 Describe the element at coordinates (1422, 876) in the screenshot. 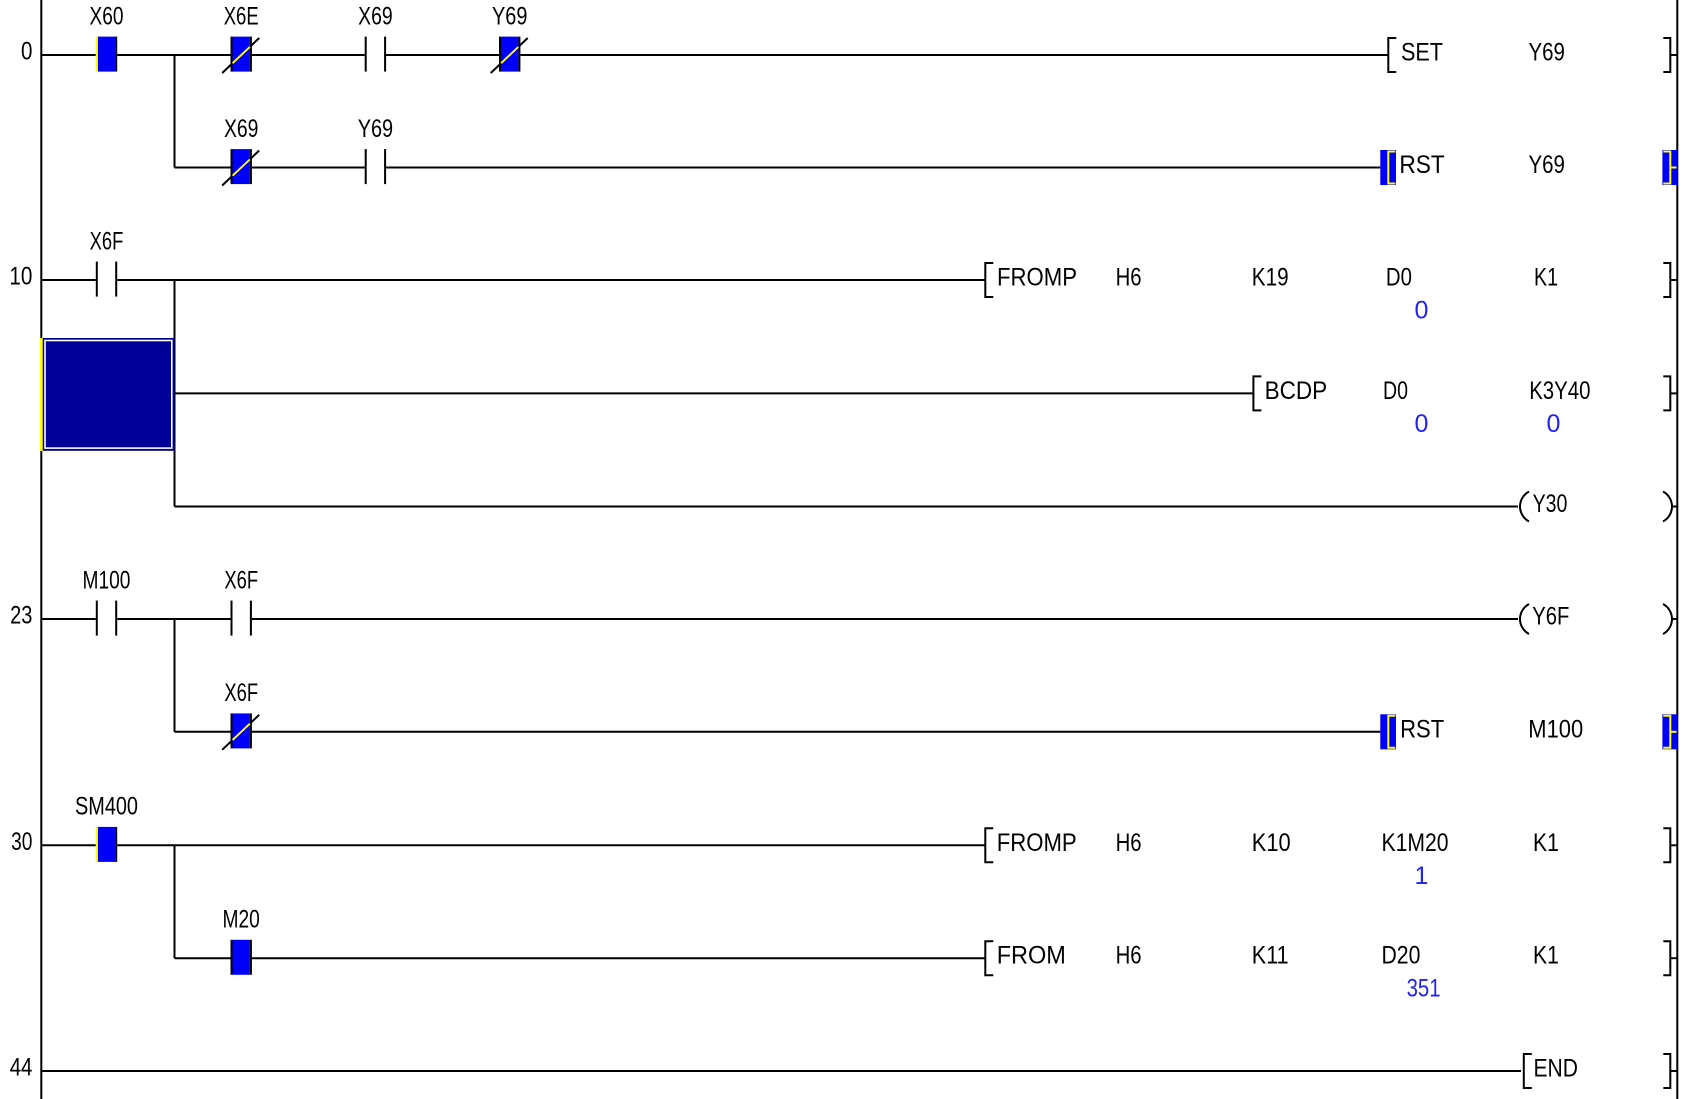

I see `svg-text: 1` at that location.